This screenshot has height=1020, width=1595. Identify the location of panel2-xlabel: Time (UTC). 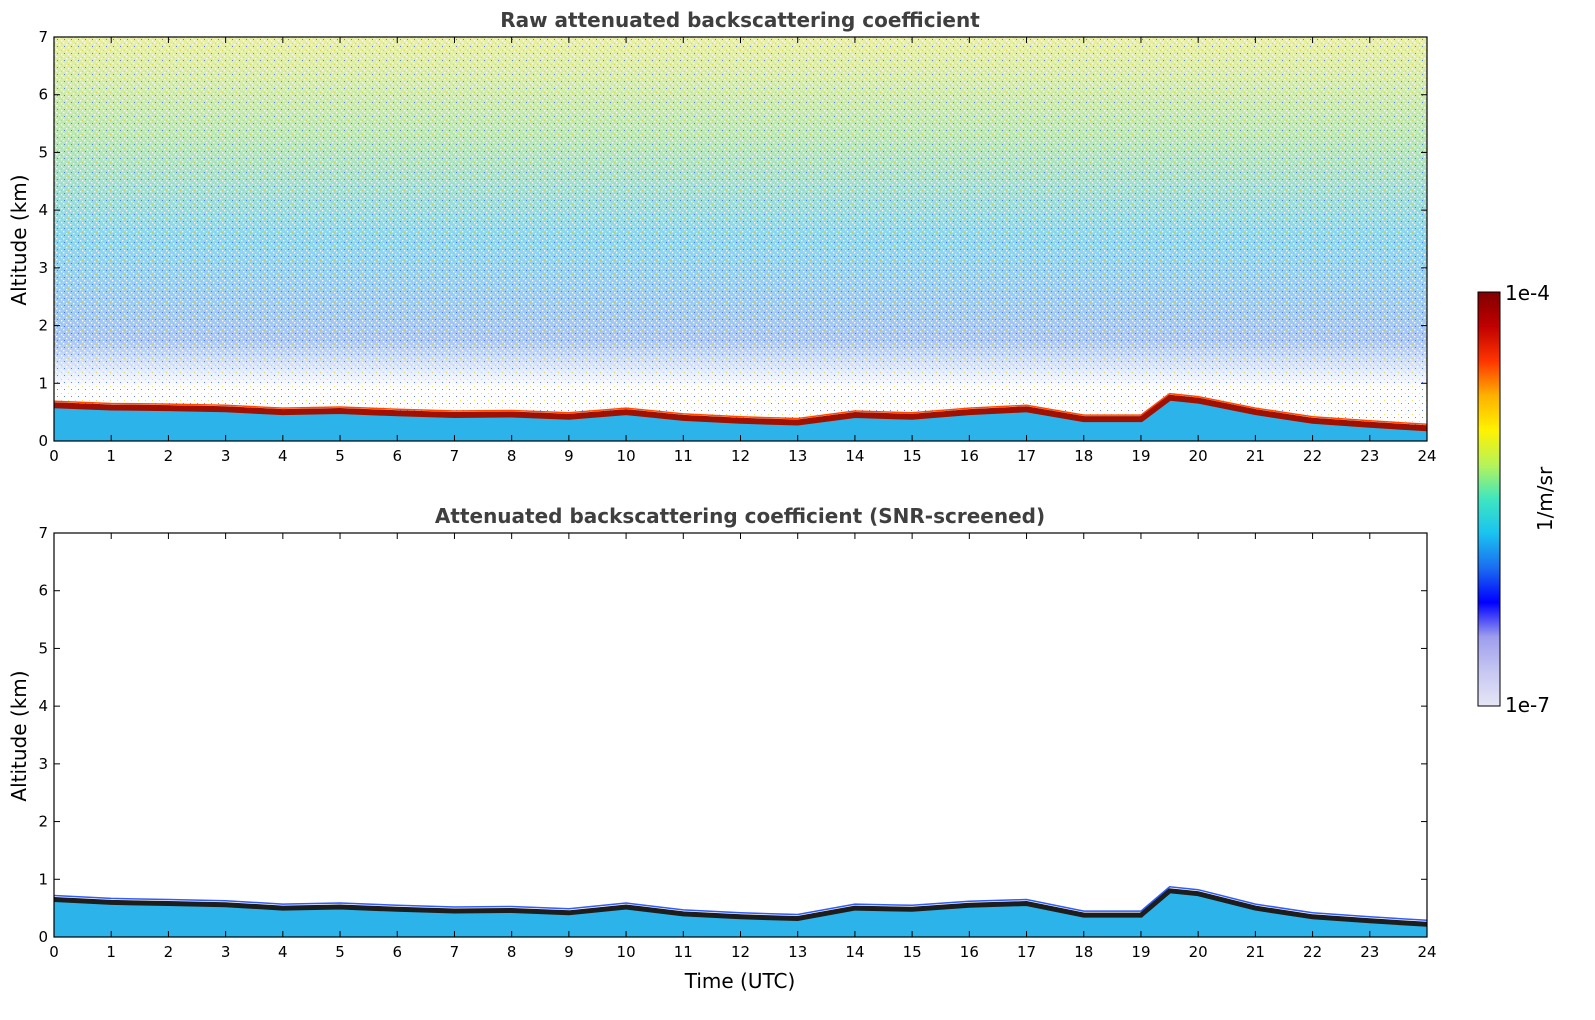
(740, 981).